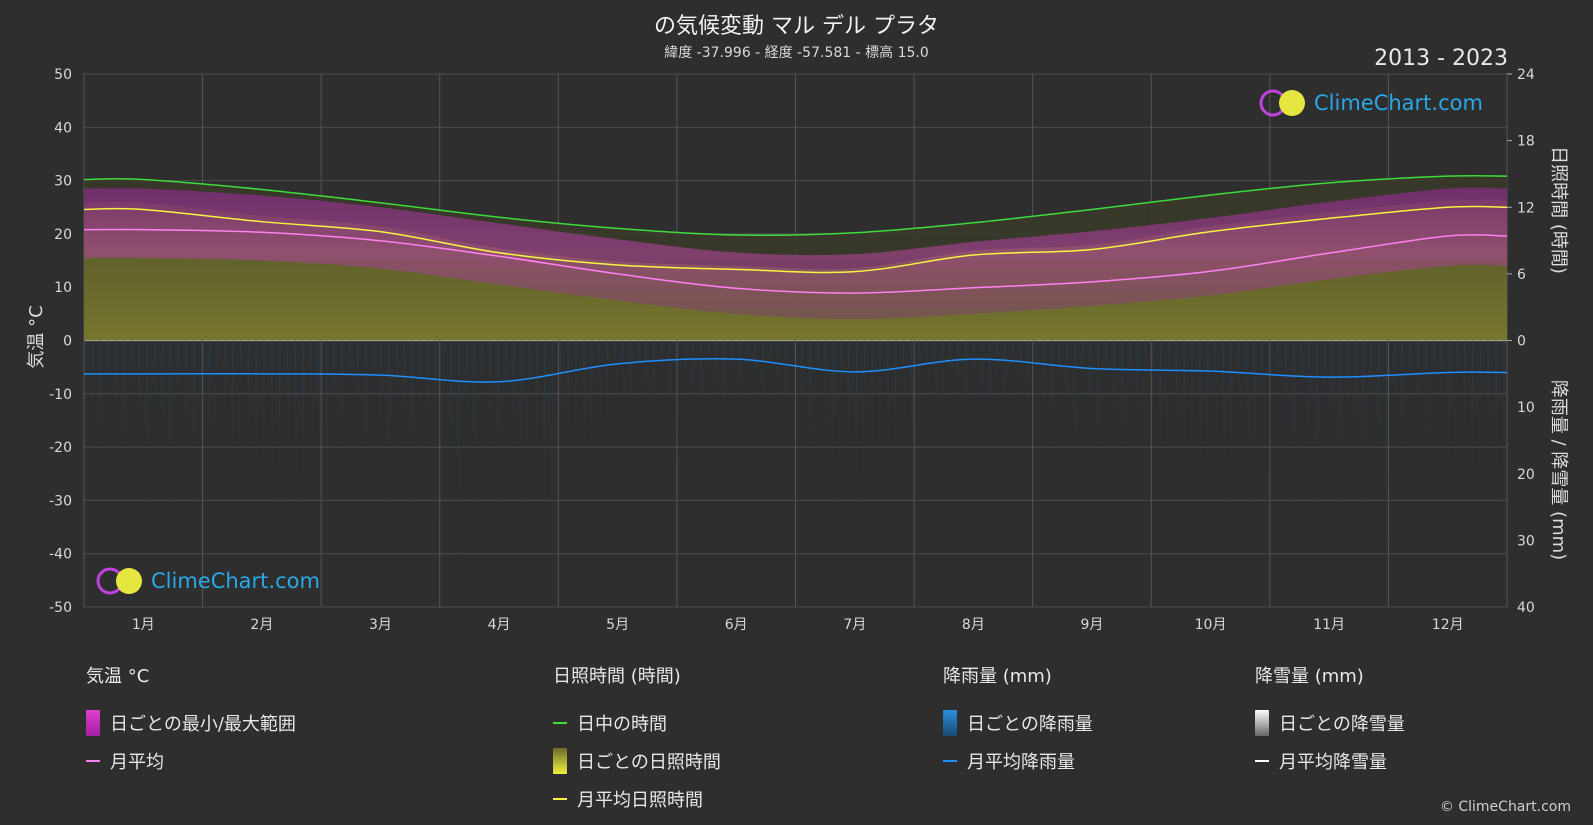 This screenshot has width=1593, height=825. I want to click on right-top-tick-label: 24, so click(1526, 75).